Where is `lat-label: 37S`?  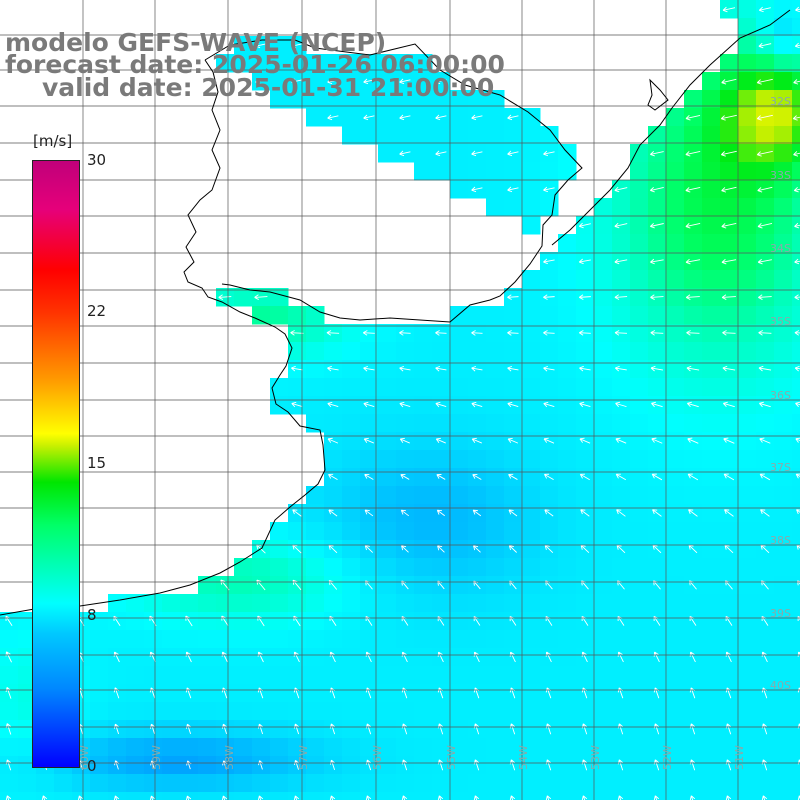
lat-label: 37S is located at coordinates (780, 467).